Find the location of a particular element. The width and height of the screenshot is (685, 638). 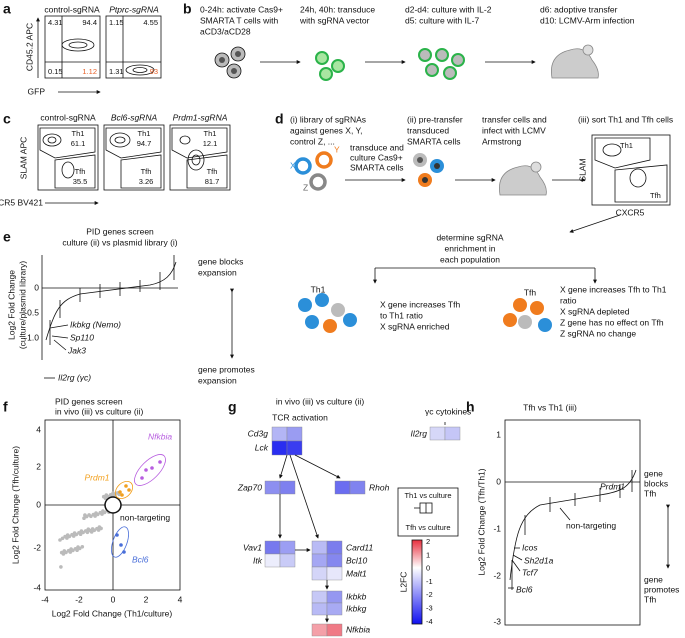

result-note: to Th1 ratio is located at coordinates (401, 315).